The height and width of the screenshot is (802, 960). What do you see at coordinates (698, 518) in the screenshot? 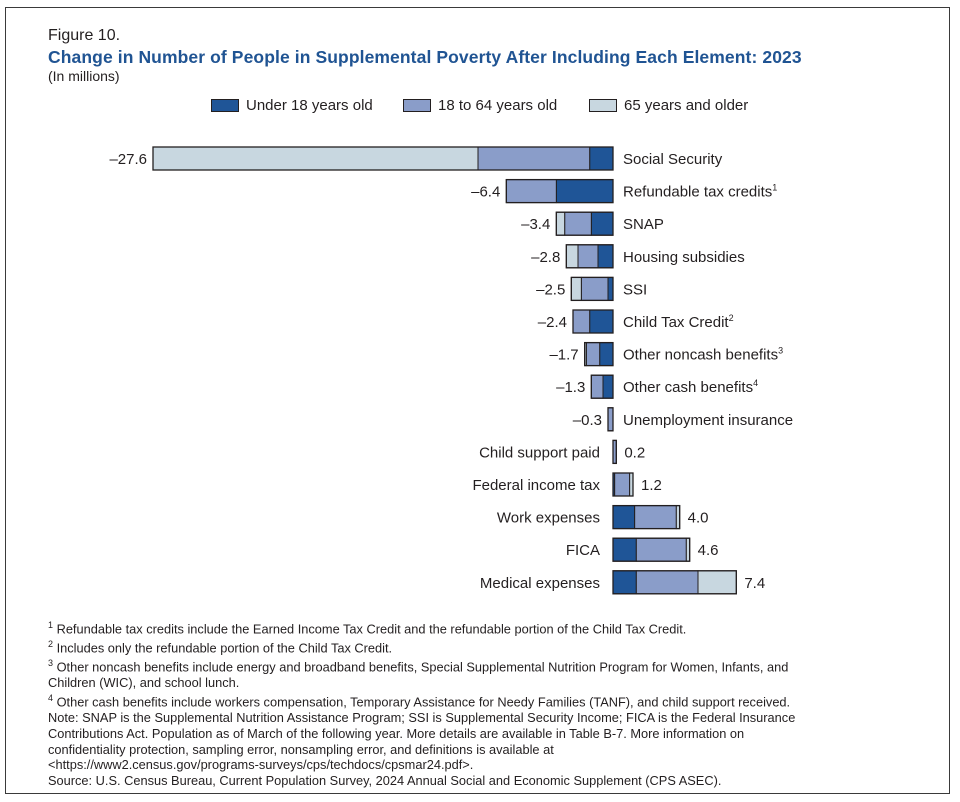
I see `value-label: 4.0` at bounding box center [698, 518].